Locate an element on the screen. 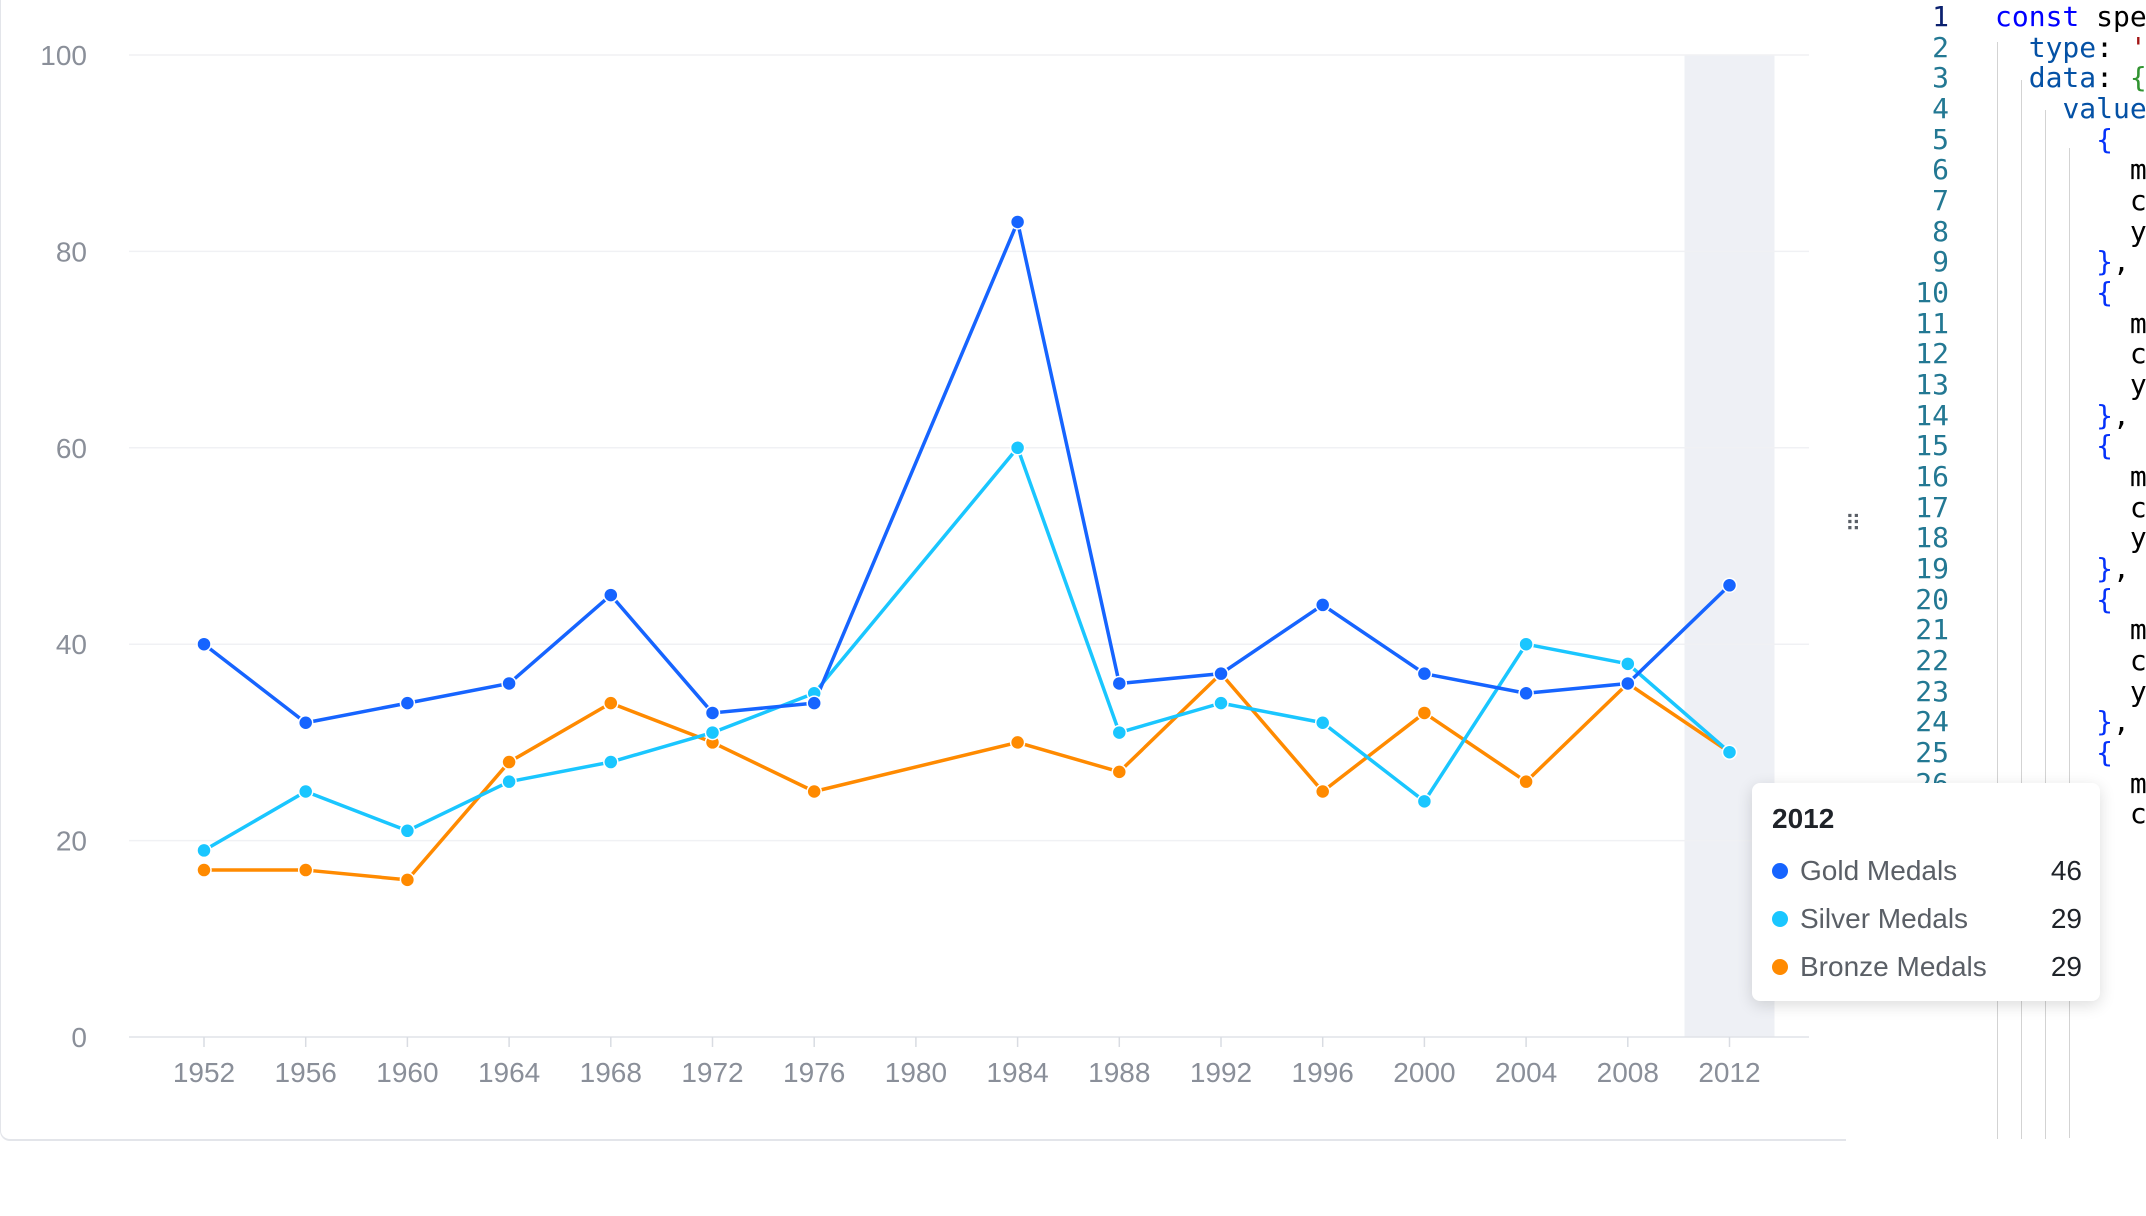  code-line: 20 { is located at coordinates (2003, 600).